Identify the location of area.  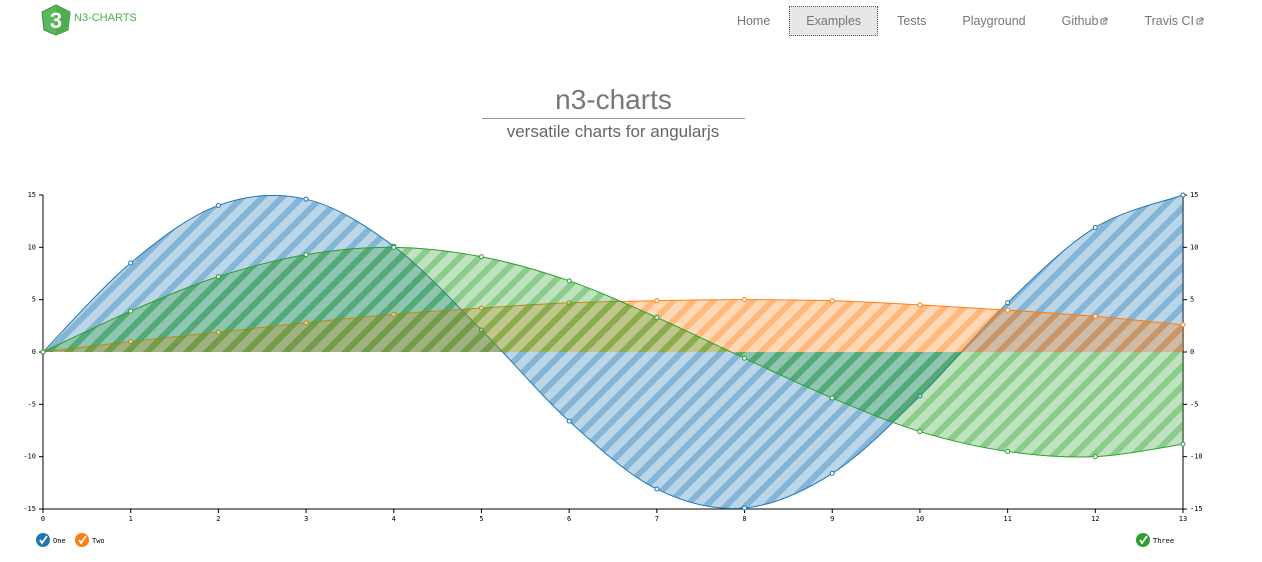
(613, 325).